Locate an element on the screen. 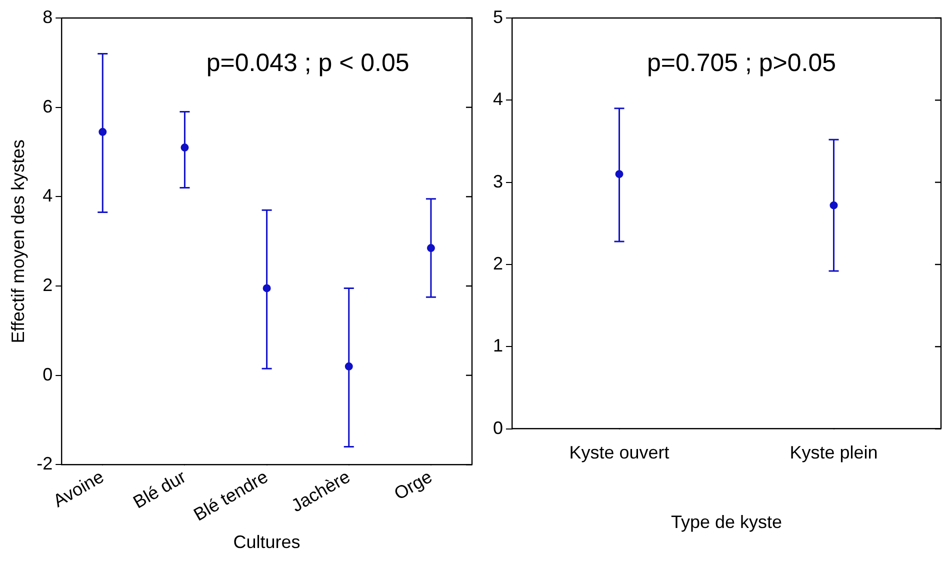 This screenshot has height=562, width=949. annotation: p=0.043 ; p < 0.05 is located at coordinates (308, 62).